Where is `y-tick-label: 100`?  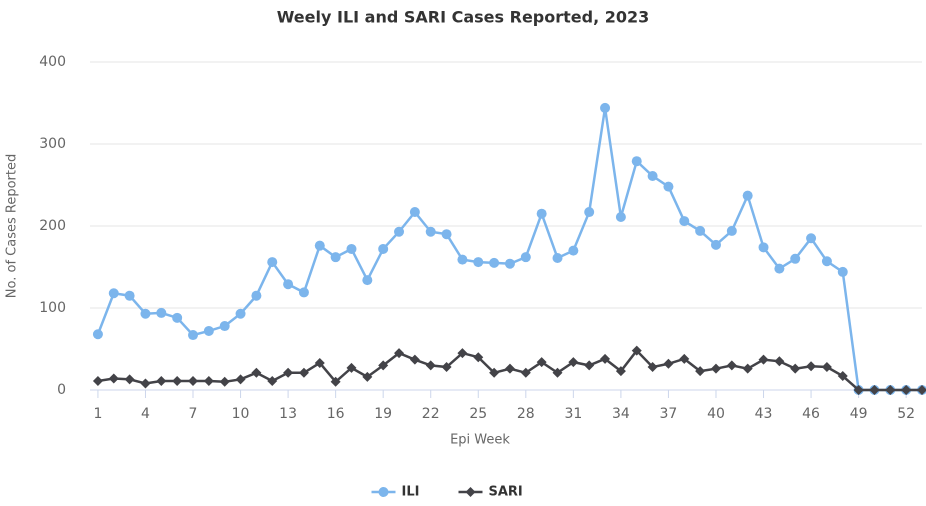 y-tick-label: 100 is located at coordinates (52, 308).